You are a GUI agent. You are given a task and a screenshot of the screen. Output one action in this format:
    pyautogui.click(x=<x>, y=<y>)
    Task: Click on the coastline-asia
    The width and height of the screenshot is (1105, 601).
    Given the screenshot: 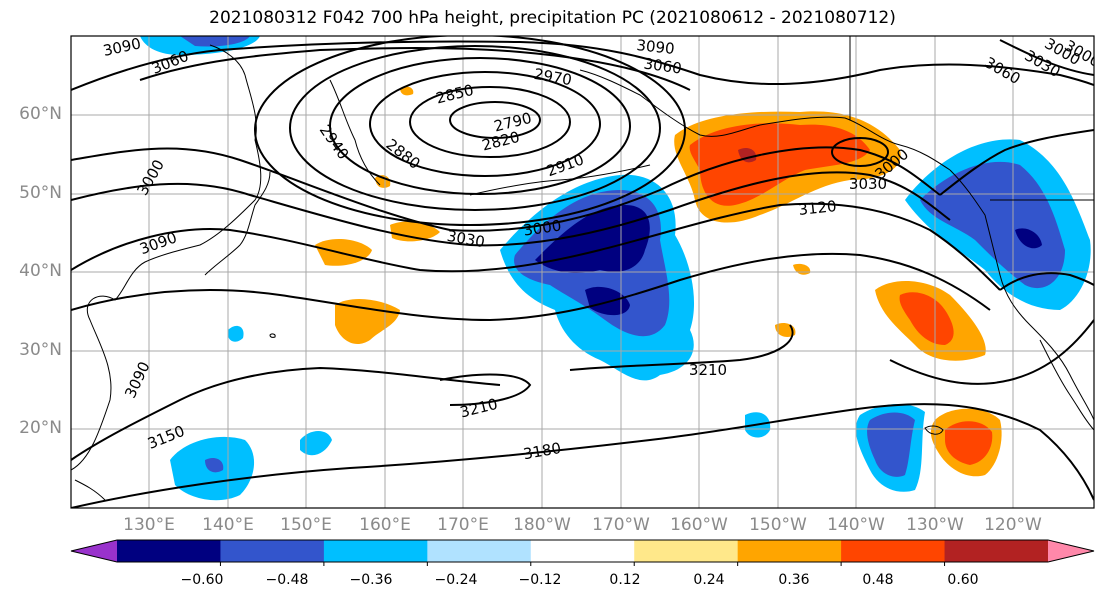 What is the action you would take?
    pyautogui.click(x=166, y=257)
    